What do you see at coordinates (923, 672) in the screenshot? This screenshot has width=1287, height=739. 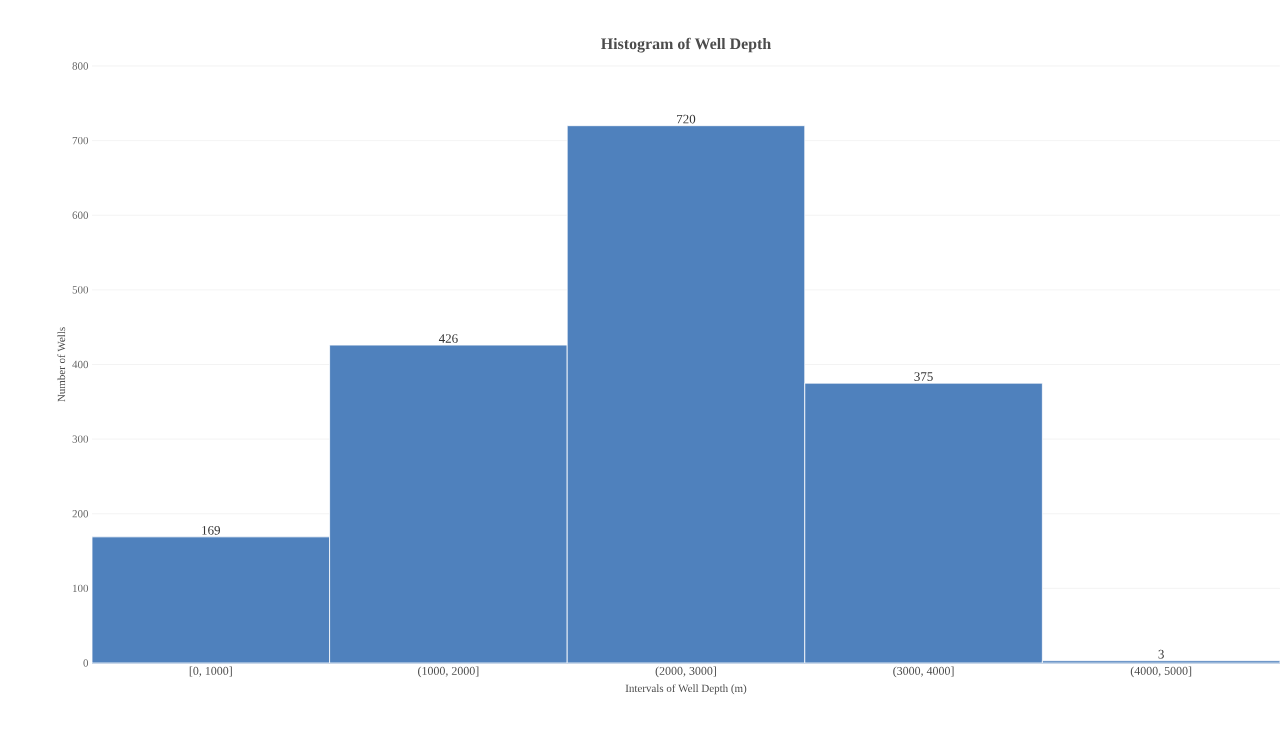 I see `x-tick-label: (3000, 4000]` at bounding box center [923, 672].